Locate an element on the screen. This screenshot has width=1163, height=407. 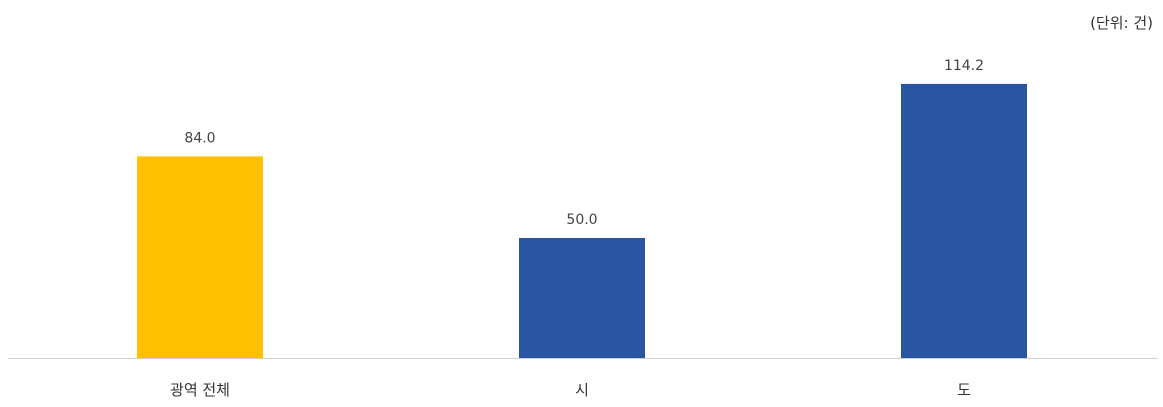
category-label-3: 도 is located at coordinates (964, 390).